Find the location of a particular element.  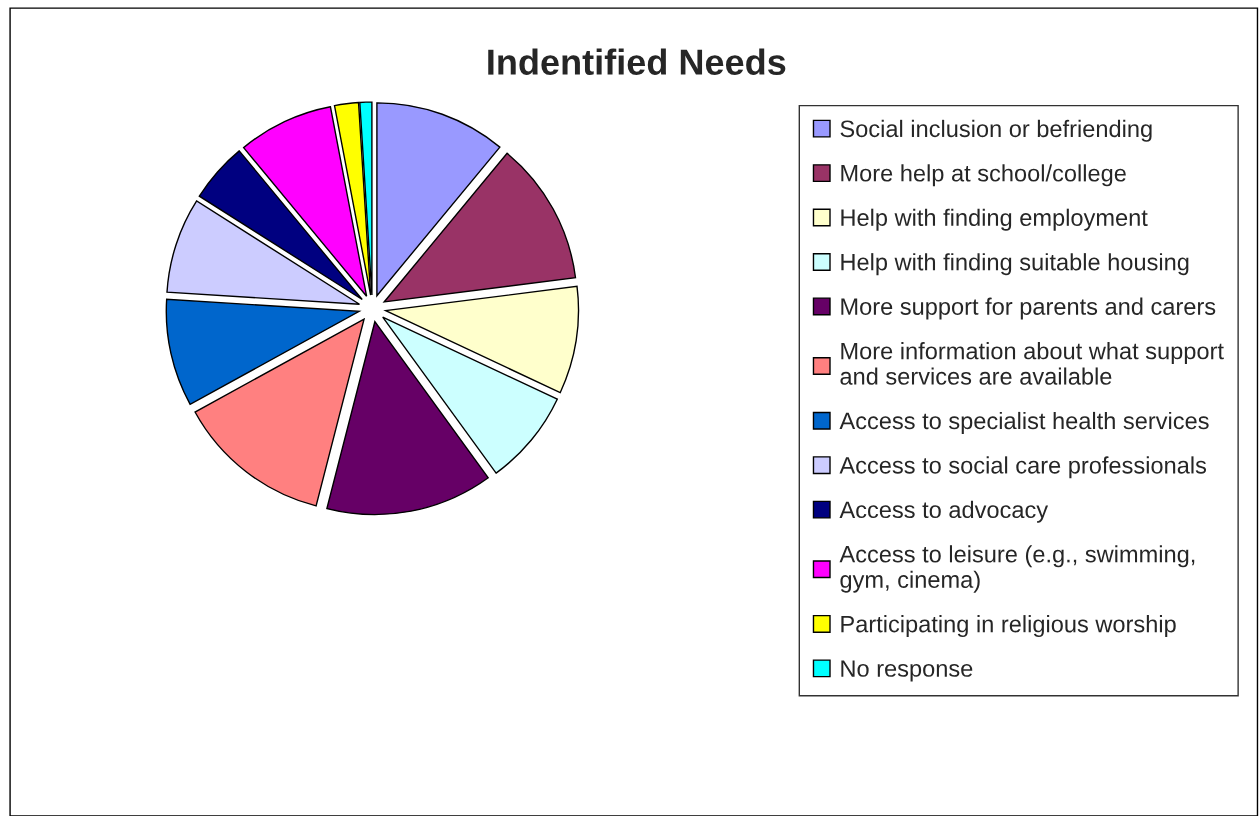

legend-label: Help with finding employment is located at coordinates (994, 219).